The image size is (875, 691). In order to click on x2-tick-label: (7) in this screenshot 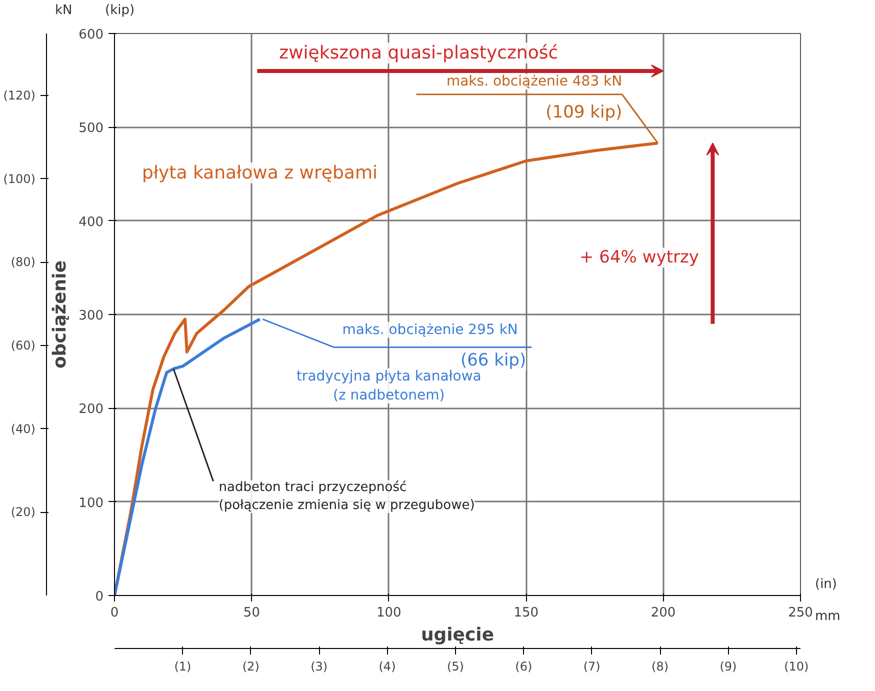, I will do `click(591, 666)`.